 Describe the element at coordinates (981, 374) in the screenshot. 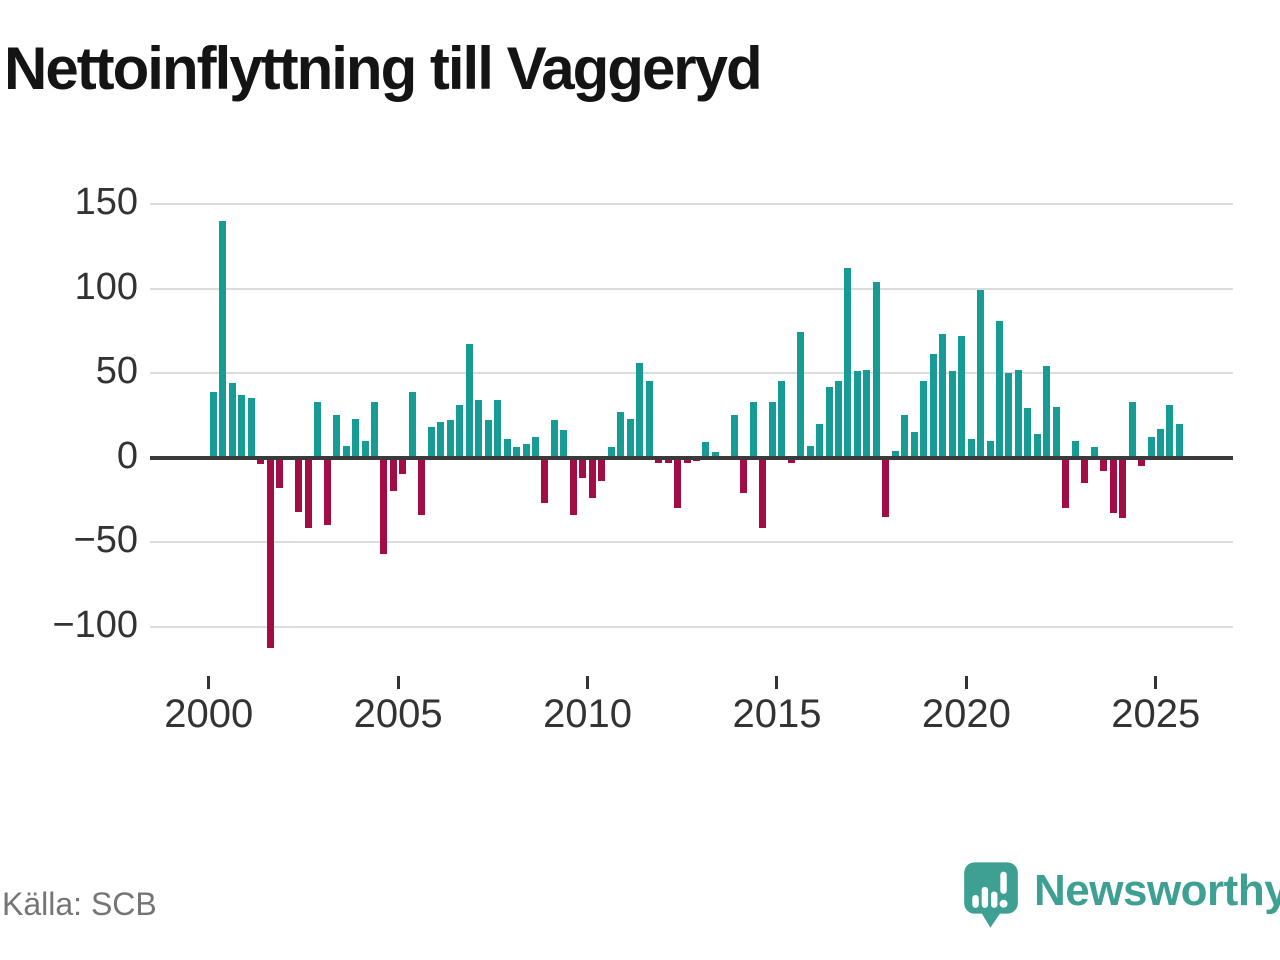

I see `bar-2020Q2` at that location.